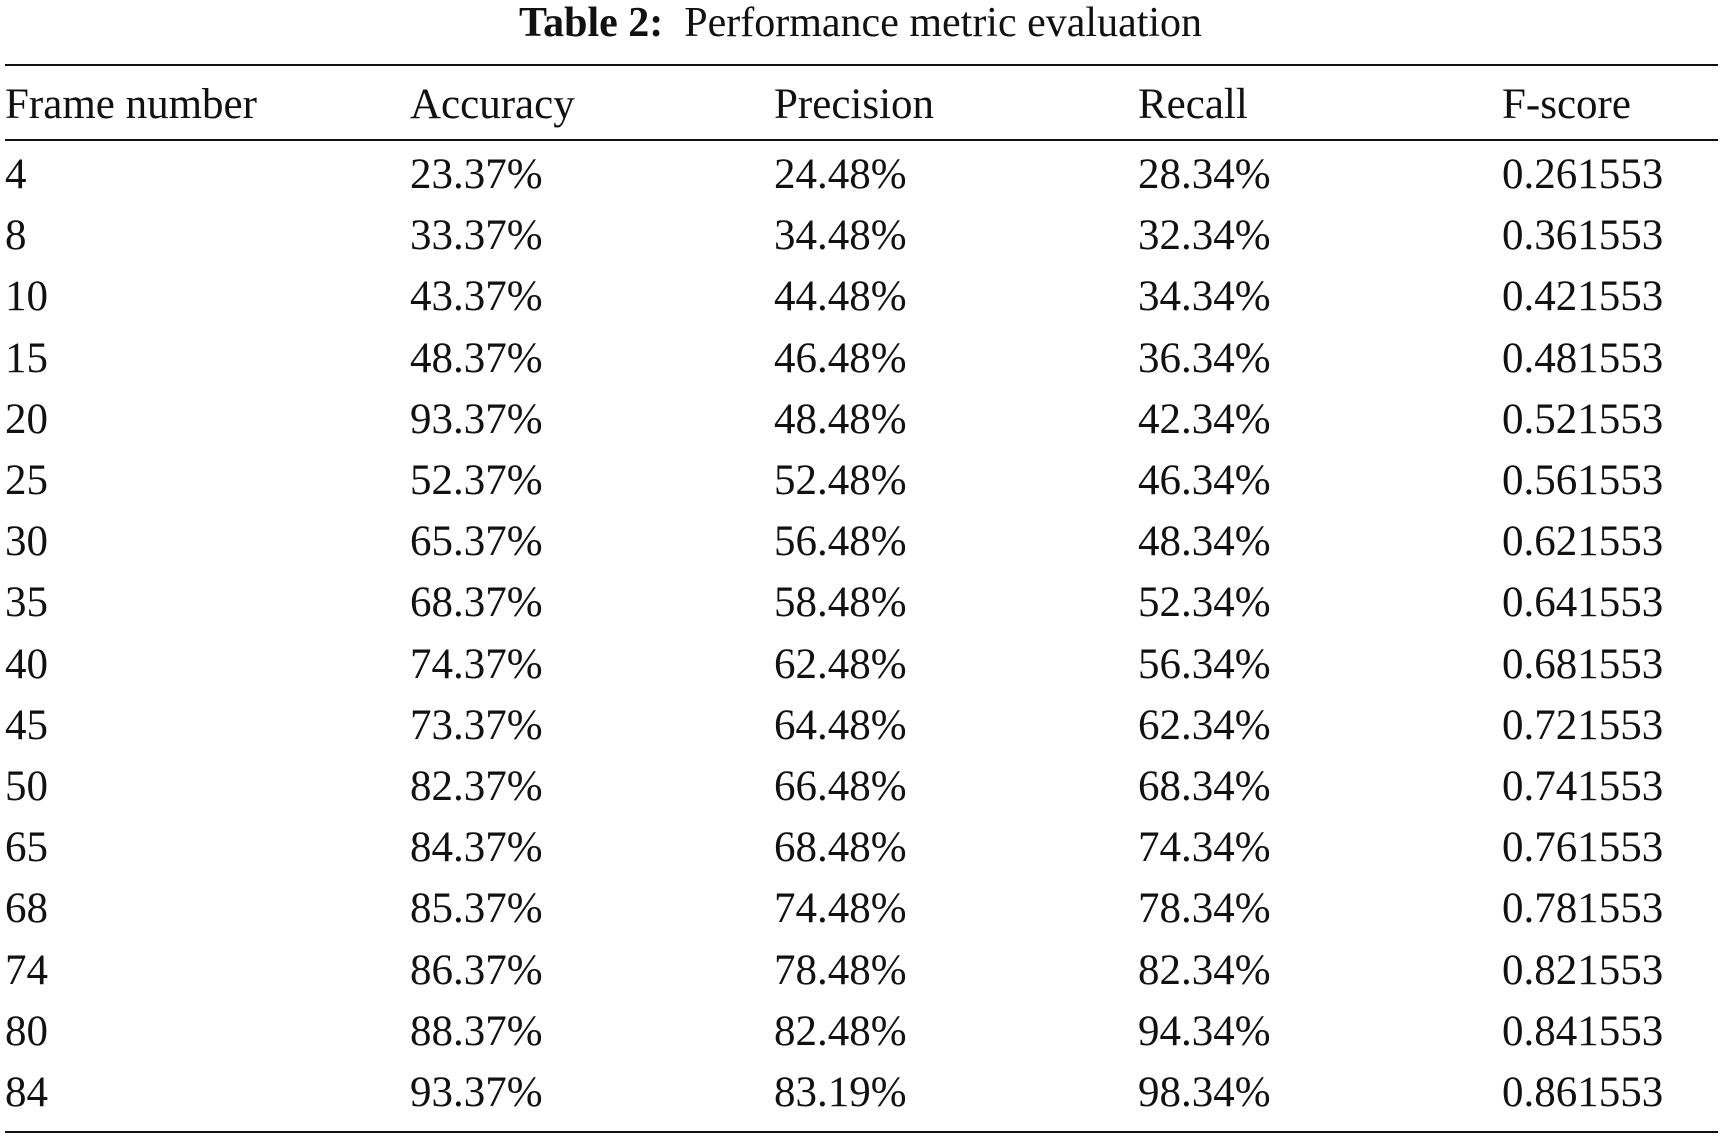 The image size is (1721, 1137). What do you see at coordinates (1193, 104) in the screenshot?
I see `header-recall: Recall` at bounding box center [1193, 104].